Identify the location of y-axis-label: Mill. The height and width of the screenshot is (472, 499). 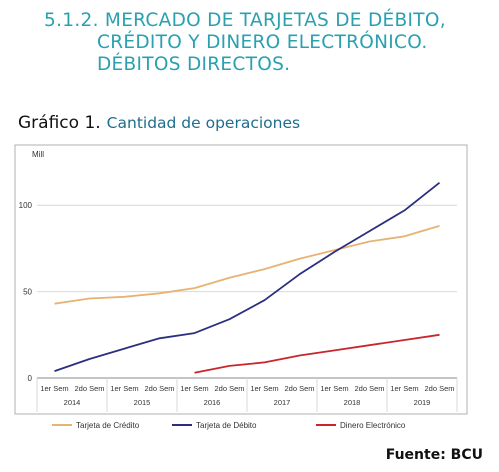
(38, 154).